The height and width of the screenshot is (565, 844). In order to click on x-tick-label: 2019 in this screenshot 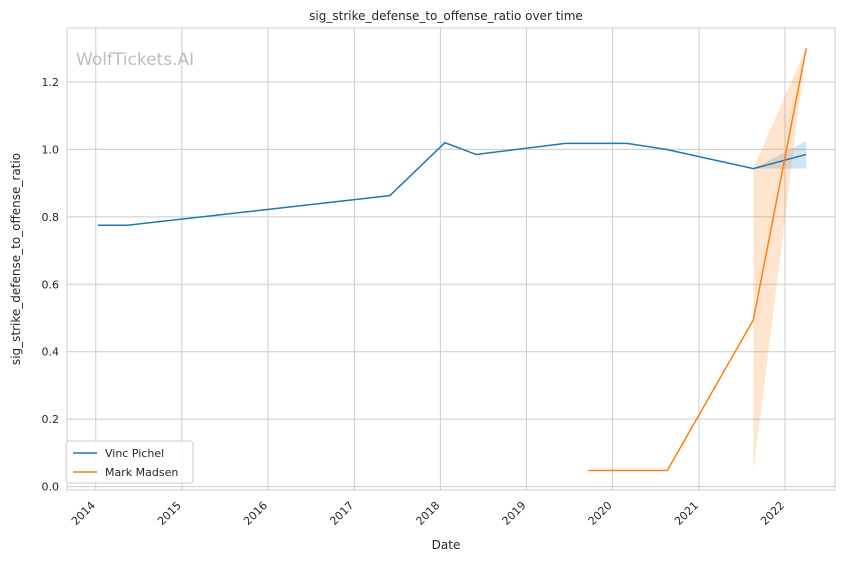, I will do `click(514, 513)`.